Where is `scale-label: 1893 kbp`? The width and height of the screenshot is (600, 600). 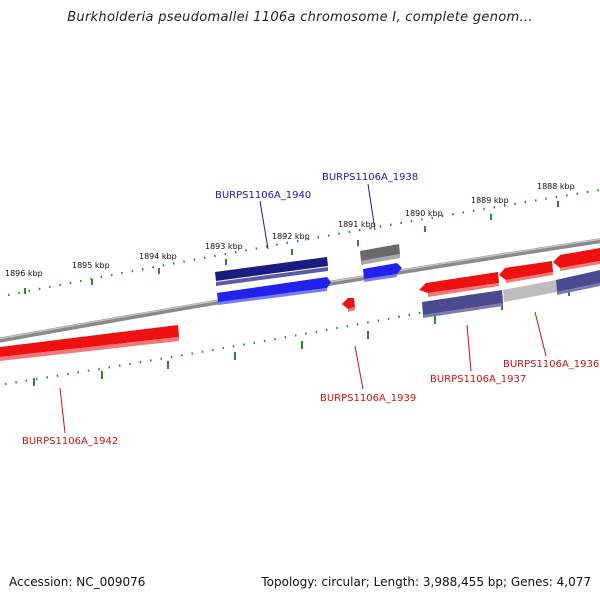
scale-label: 1893 kbp is located at coordinates (224, 246).